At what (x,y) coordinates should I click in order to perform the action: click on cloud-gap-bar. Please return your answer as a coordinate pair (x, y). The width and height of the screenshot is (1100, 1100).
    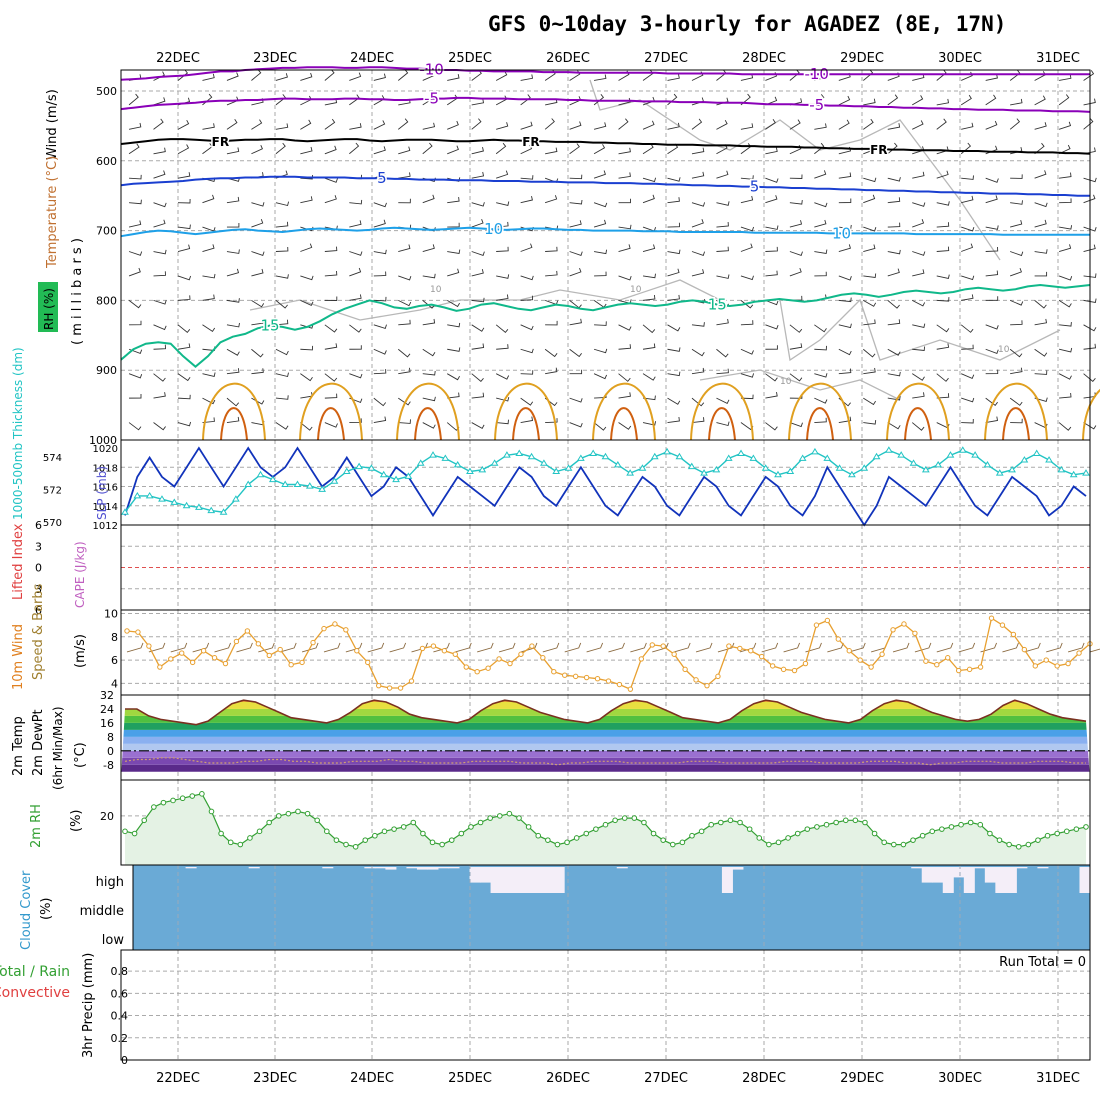
    Looking at the image, I should click on (1085, 880).